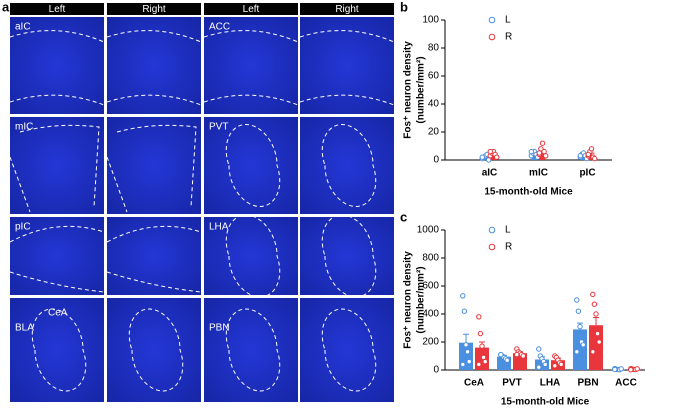 The height and width of the screenshot is (412, 685). Describe the element at coordinates (403, 216) in the screenshot. I see `panel-label: c` at that location.